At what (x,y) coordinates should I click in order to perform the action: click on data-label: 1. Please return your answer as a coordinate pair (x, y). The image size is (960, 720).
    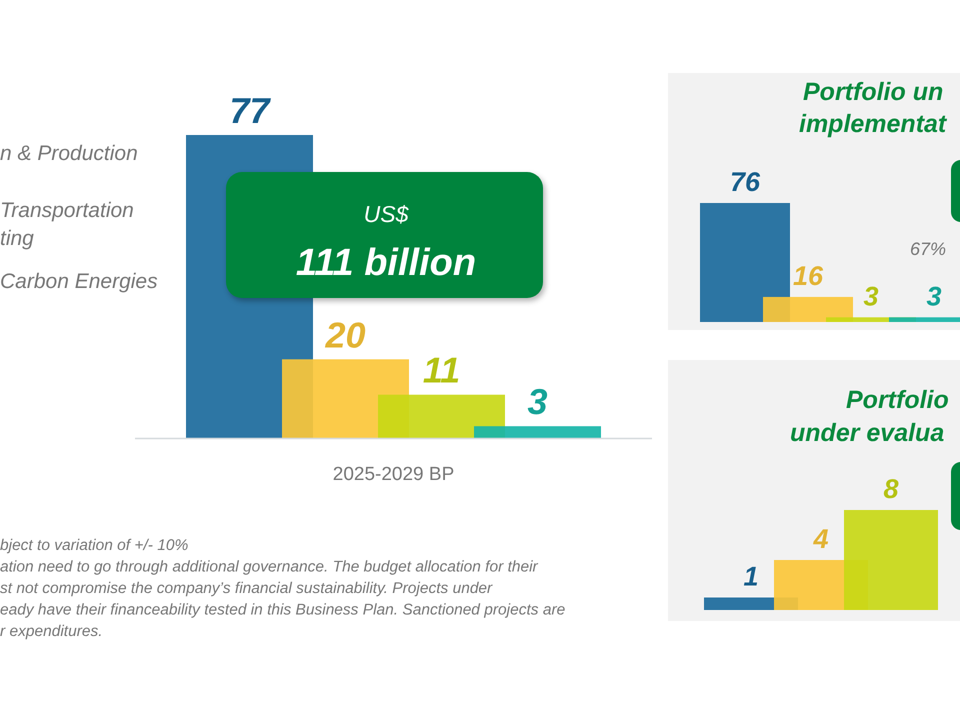
    Looking at the image, I should click on (751, 577).